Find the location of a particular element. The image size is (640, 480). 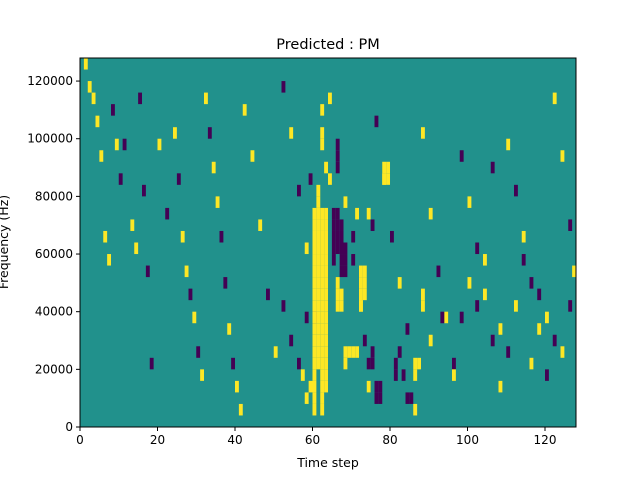

x-tick-label: 80 is located at coordinates (389, 440).